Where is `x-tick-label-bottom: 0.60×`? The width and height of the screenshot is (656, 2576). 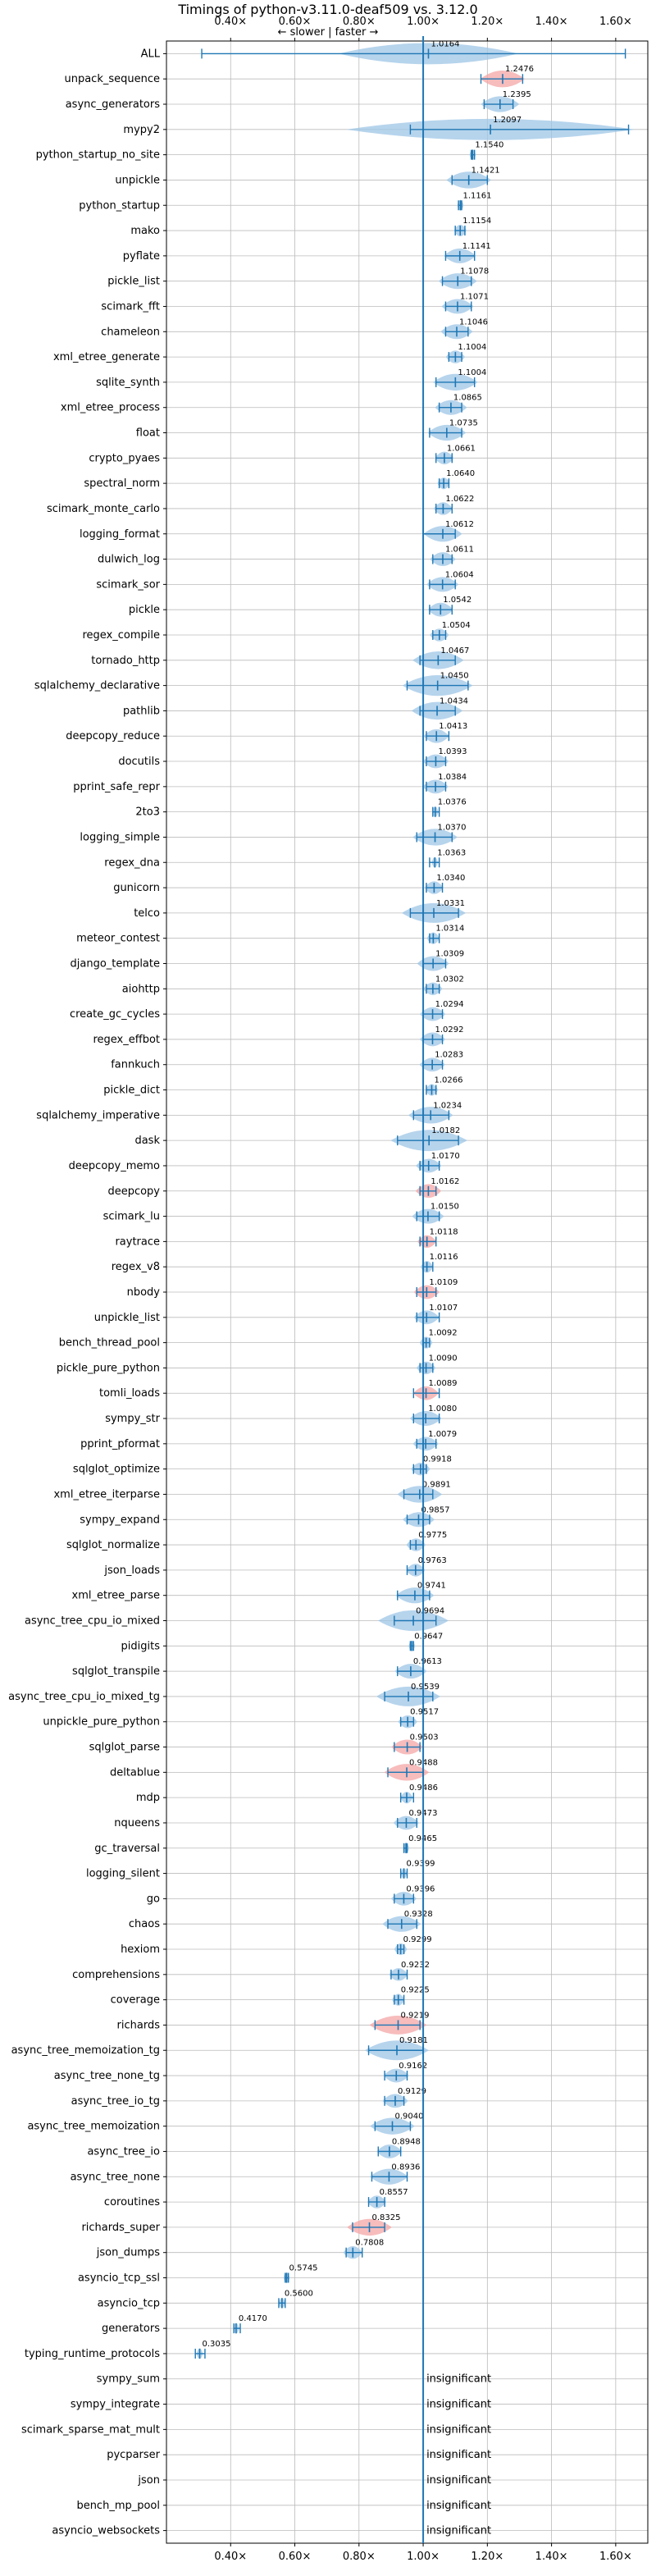
x-tick-label-bottom: 0.60× is located at coordinates (295, 2557).